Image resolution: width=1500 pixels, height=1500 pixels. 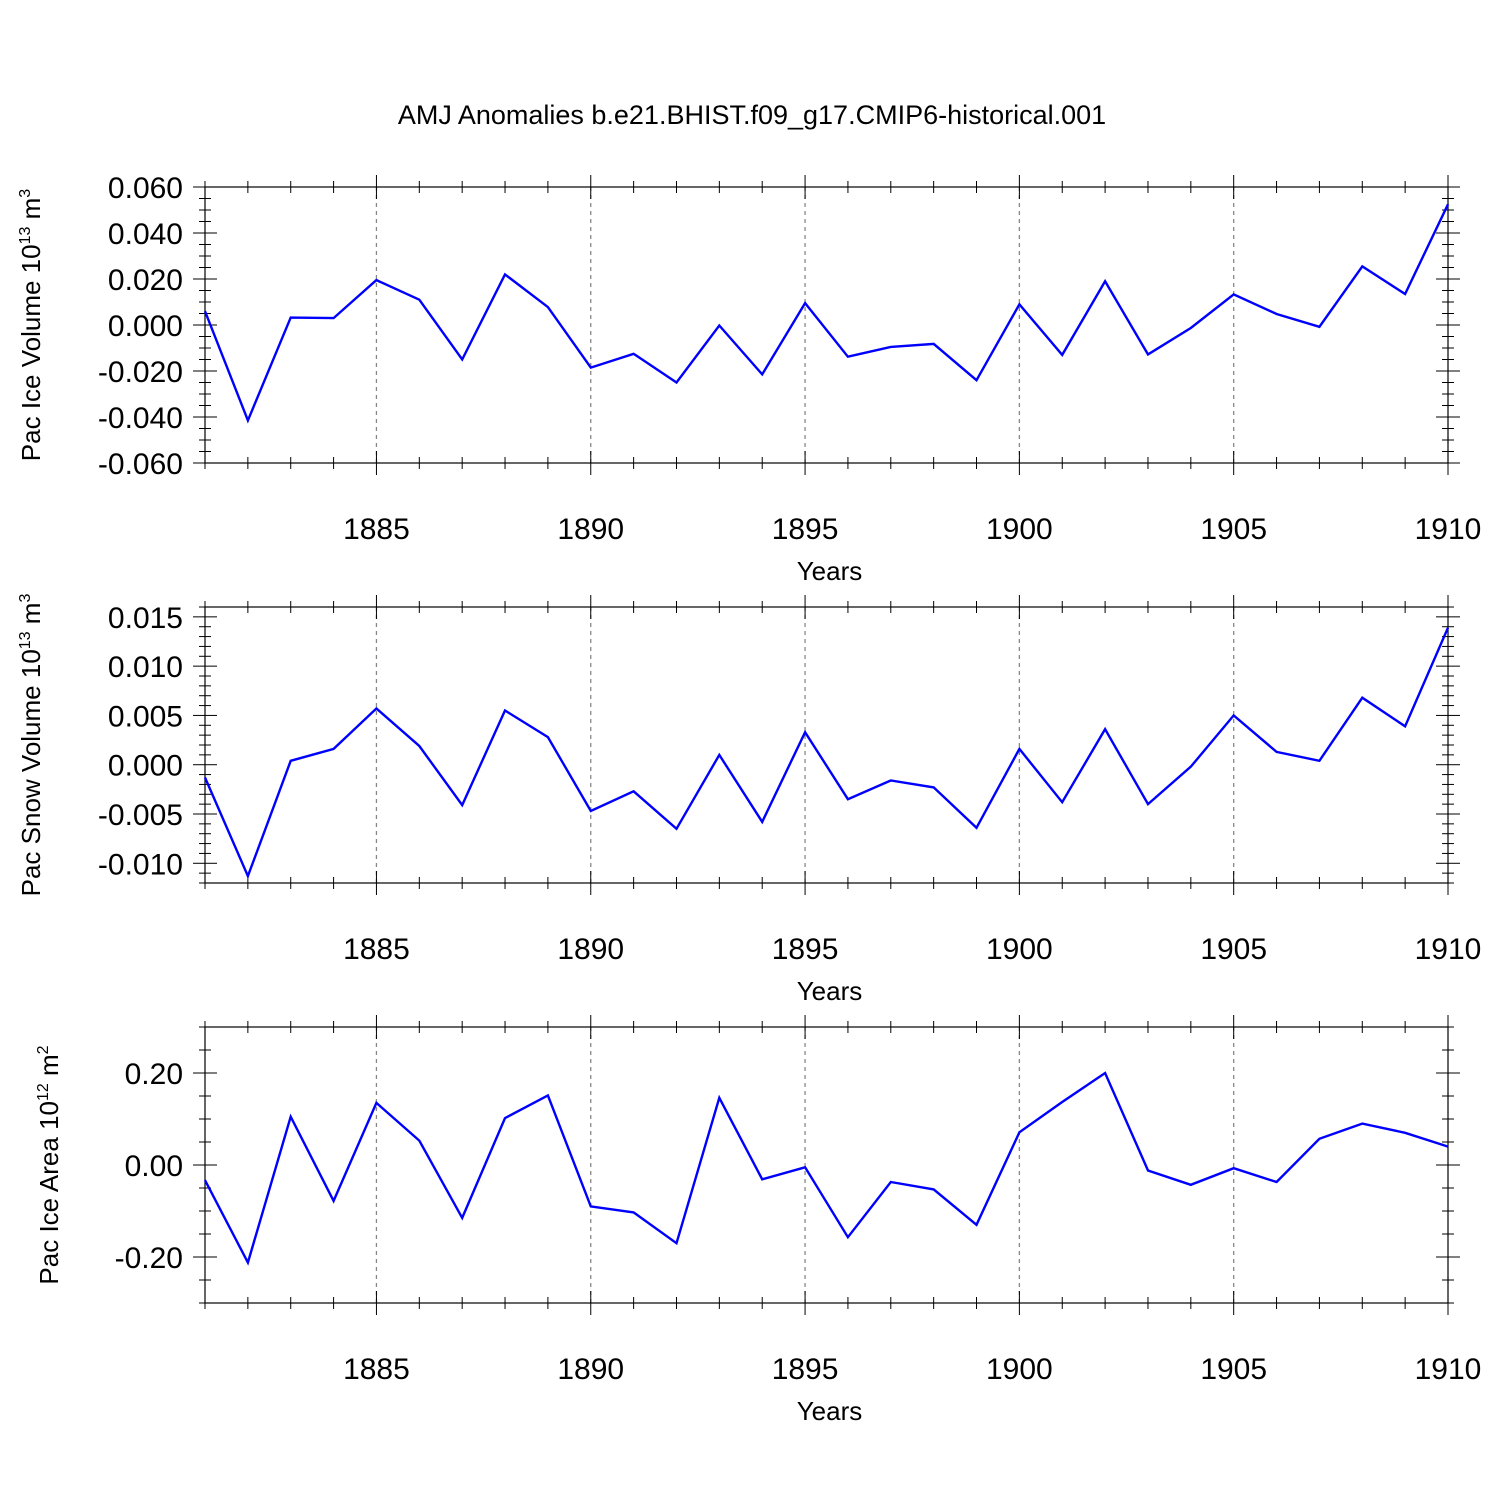 I want to click on y-tick-label: 0.010, so click(x=145, y=667).